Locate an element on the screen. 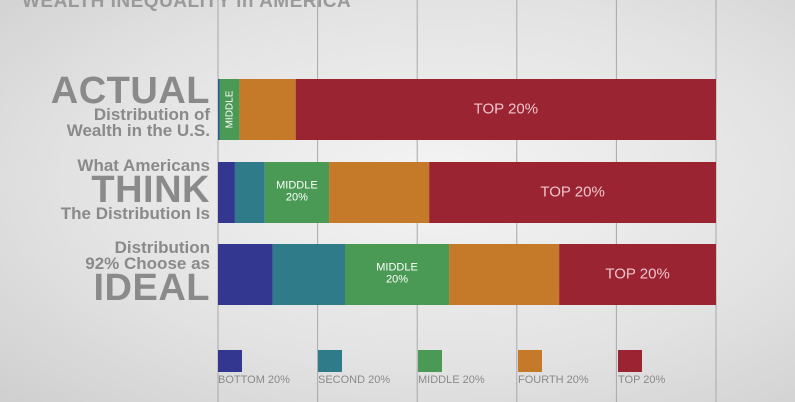 This screenshot has height=402, width=795. category-label: ACTUAL Distribution of Wealth in the U.S. is located at coordinates (130, 105).